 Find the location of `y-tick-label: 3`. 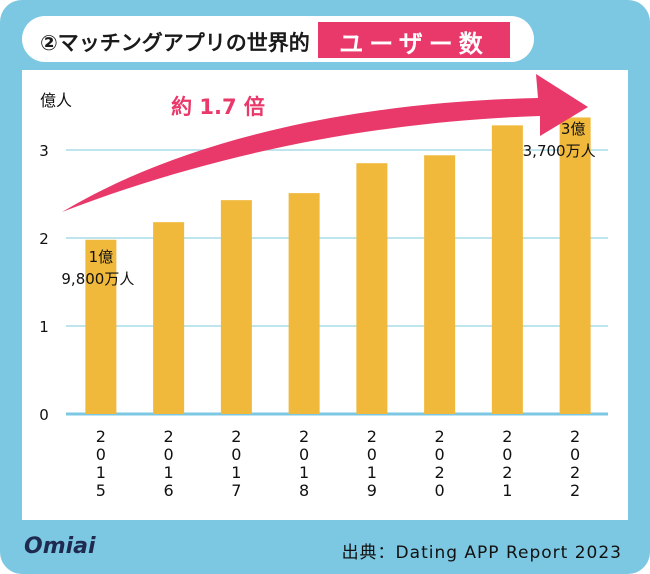

y-tick-label: 3 is located at coordinates (44, 151).